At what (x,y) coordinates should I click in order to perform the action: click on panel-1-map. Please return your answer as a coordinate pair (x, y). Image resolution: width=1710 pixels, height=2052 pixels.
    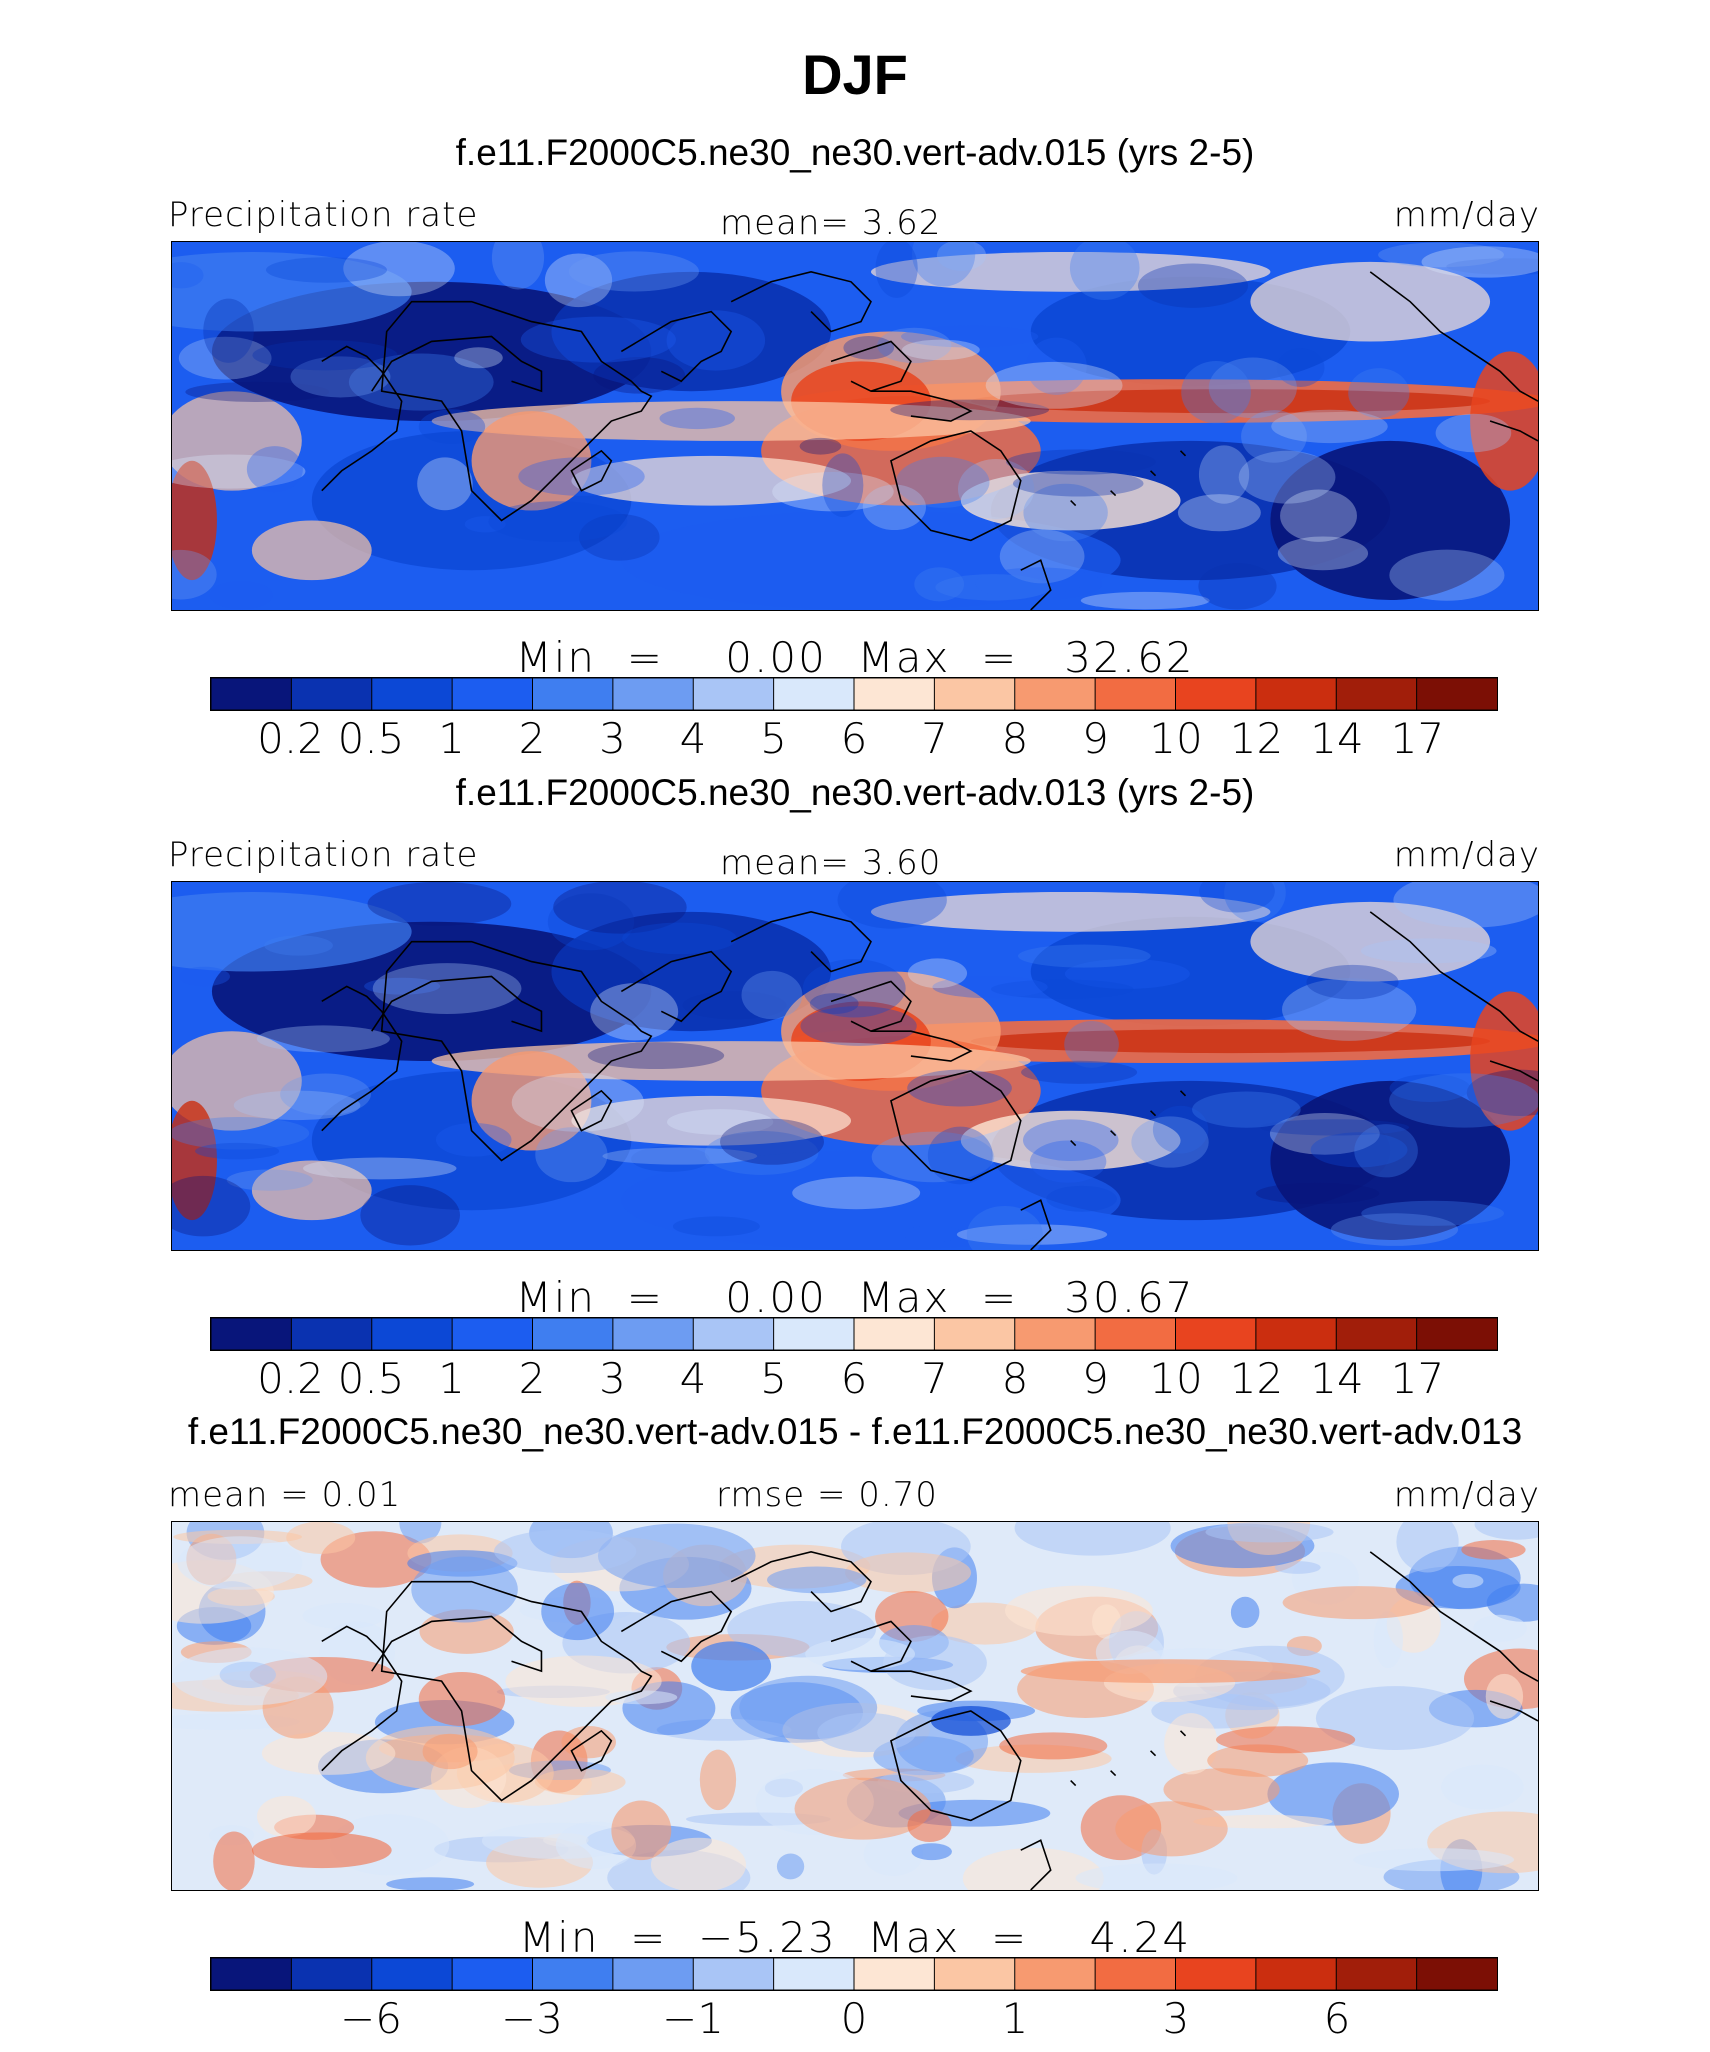
    Looking at the image, I should click on (855, 426).